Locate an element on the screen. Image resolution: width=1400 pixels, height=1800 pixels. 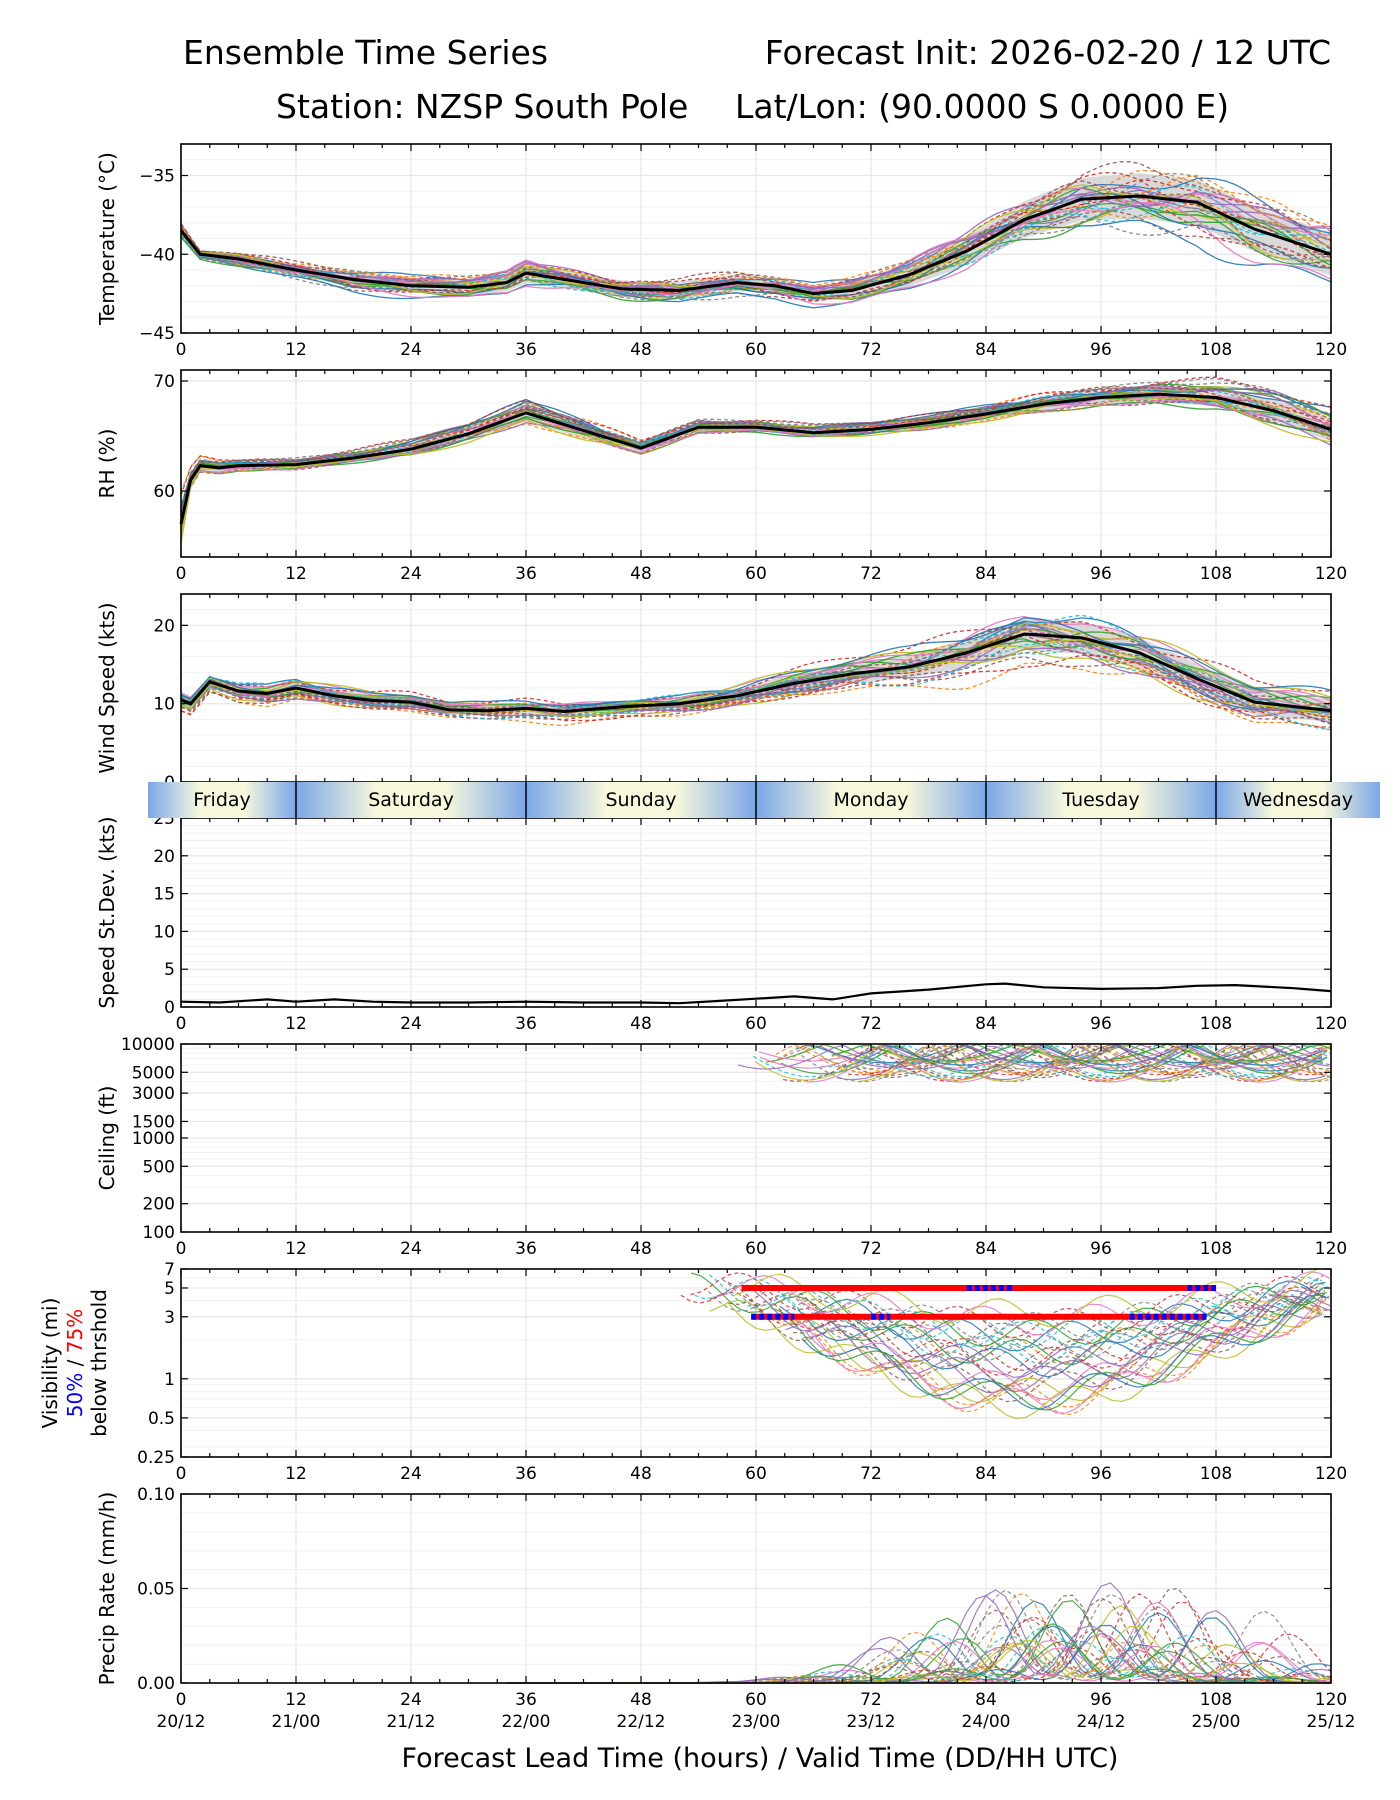
y-tick-label: 100 is located at coordinates (159, 1233).